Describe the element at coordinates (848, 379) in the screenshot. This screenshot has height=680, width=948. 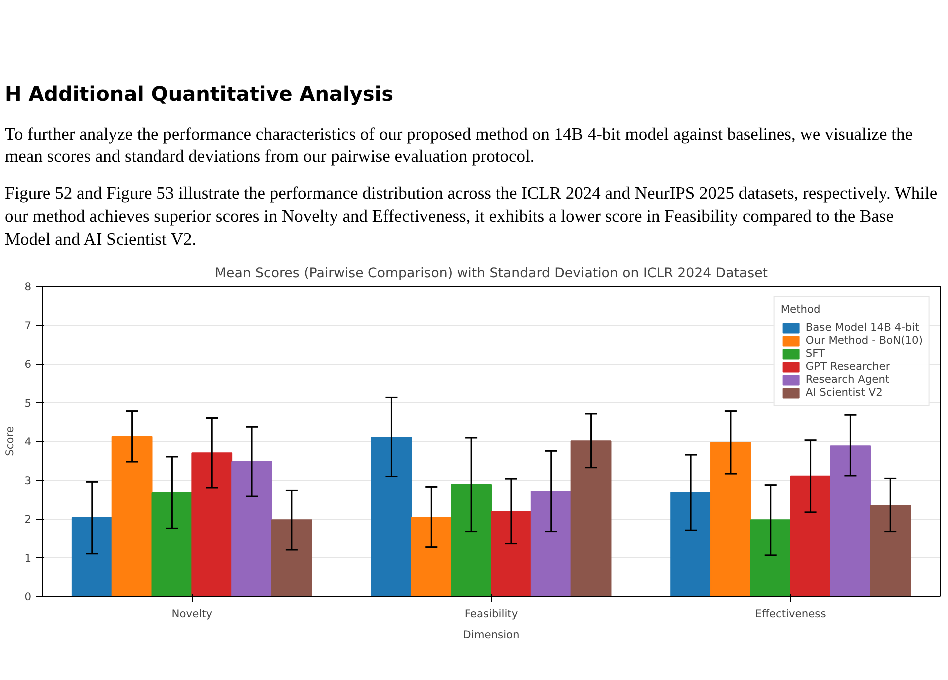
I see `legend-label: Research Agent` at that location.